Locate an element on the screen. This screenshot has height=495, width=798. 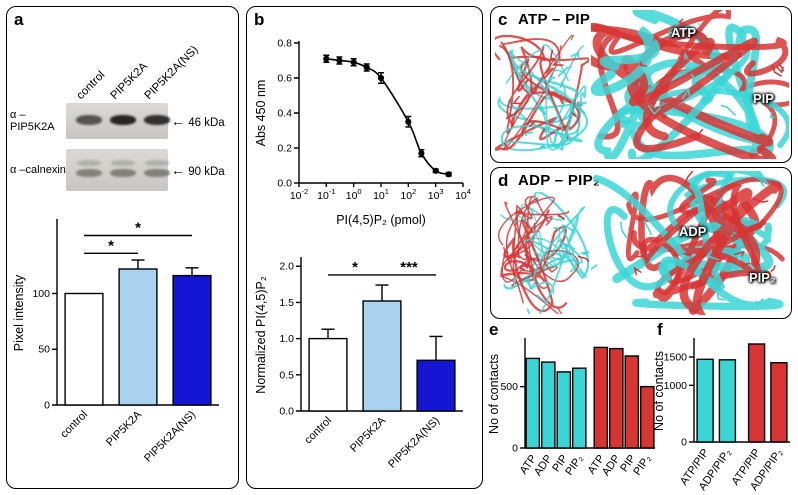
ligand-label-adp: ADP is located at coordinates (693, 231).